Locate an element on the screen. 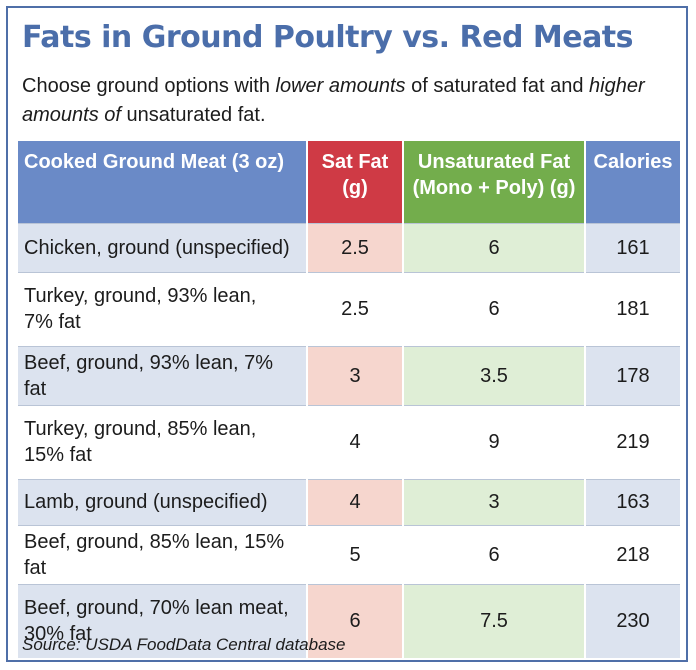 Image resolution: width=696 pixels, height=670 pixels. cell-meat: Beef, ground, 93% lean, 7% fat is located at coordinates (162, 375).